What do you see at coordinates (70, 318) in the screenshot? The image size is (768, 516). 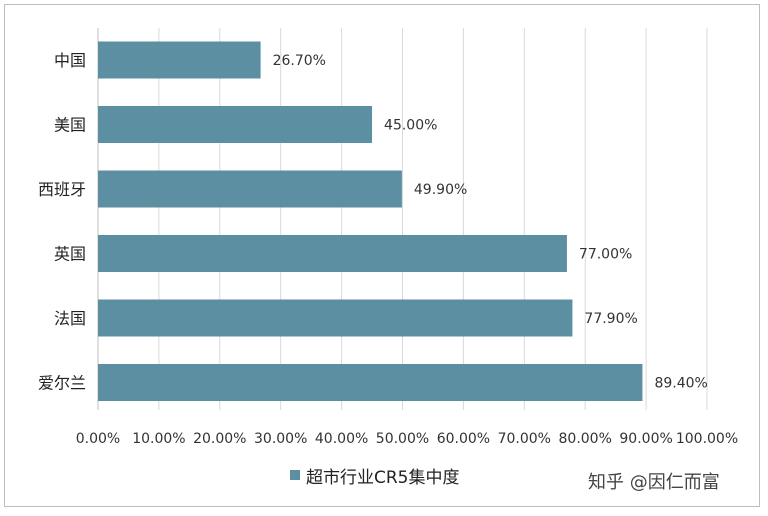 I see `category-label: 法国` at bounding box center [70, 318].